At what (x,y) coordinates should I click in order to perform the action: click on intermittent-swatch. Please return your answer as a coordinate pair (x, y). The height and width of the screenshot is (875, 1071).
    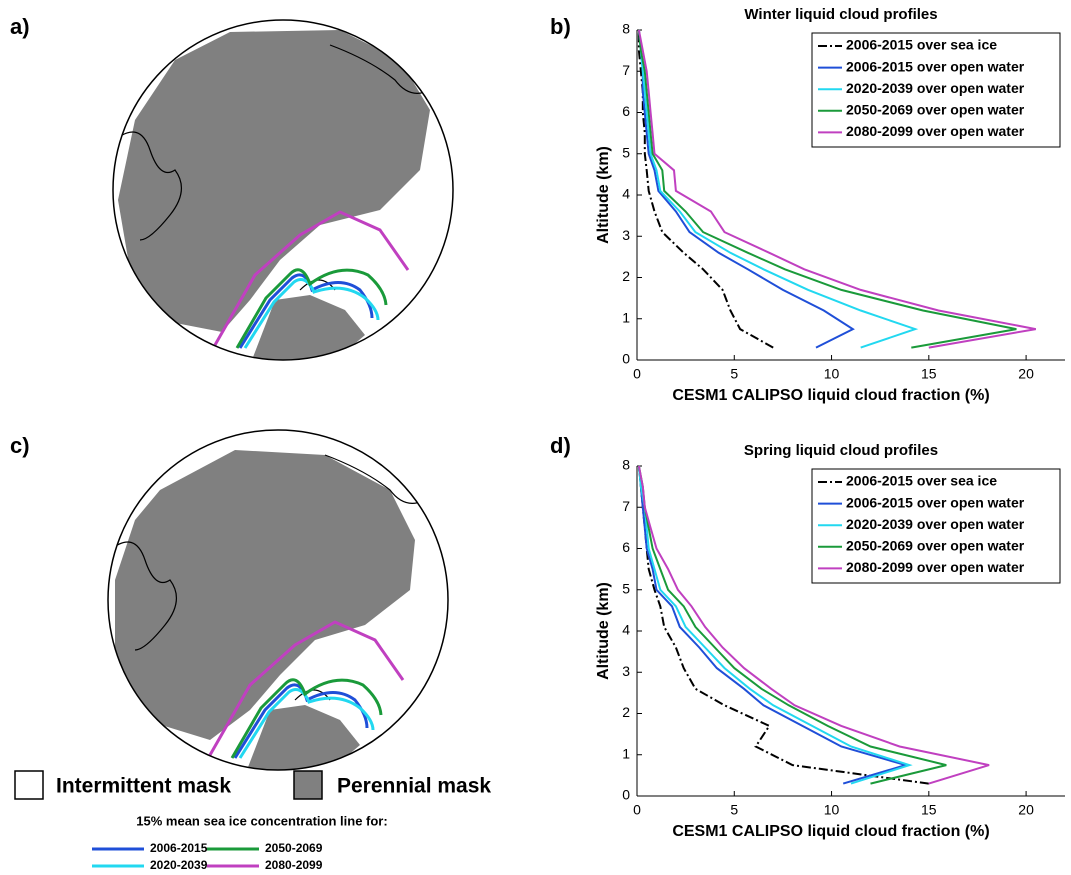
    Looking at the image, I should click on (29, 785).